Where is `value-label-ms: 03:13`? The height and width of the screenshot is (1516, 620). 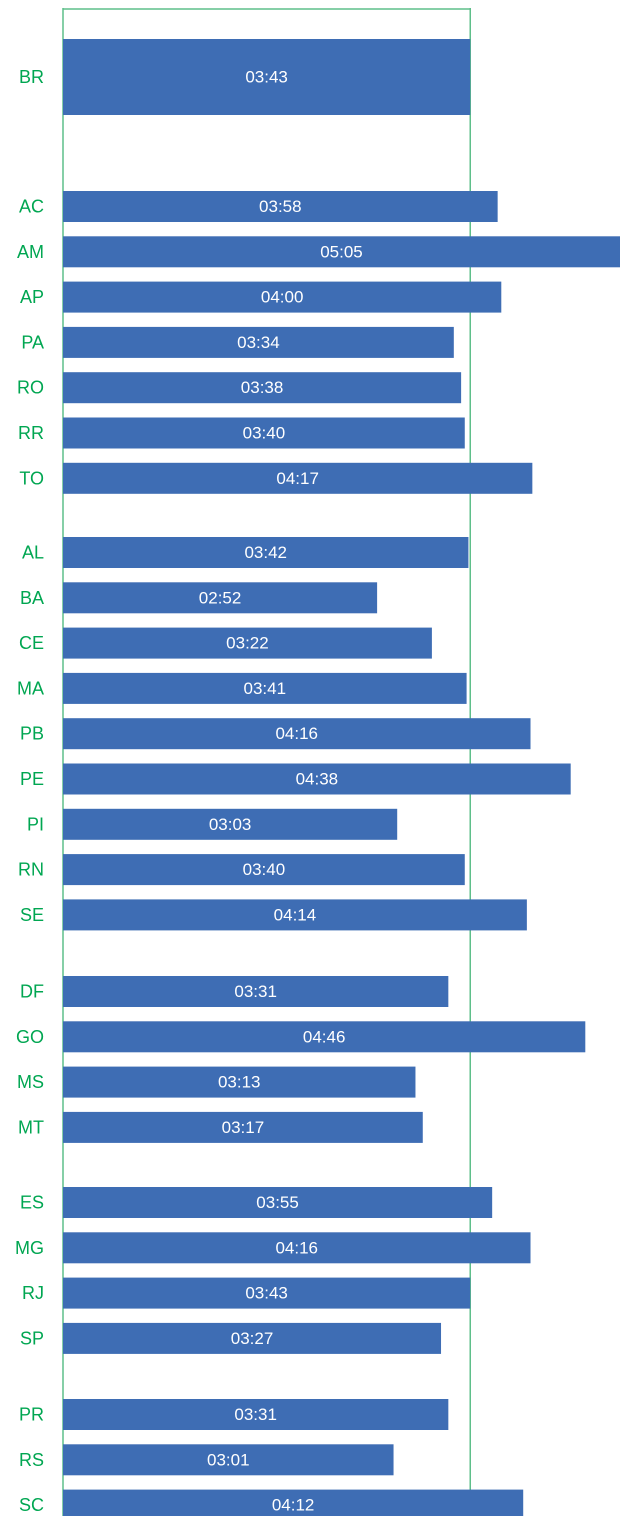 value-label-ms: 03:13 is located at coordinates (239, 1082).